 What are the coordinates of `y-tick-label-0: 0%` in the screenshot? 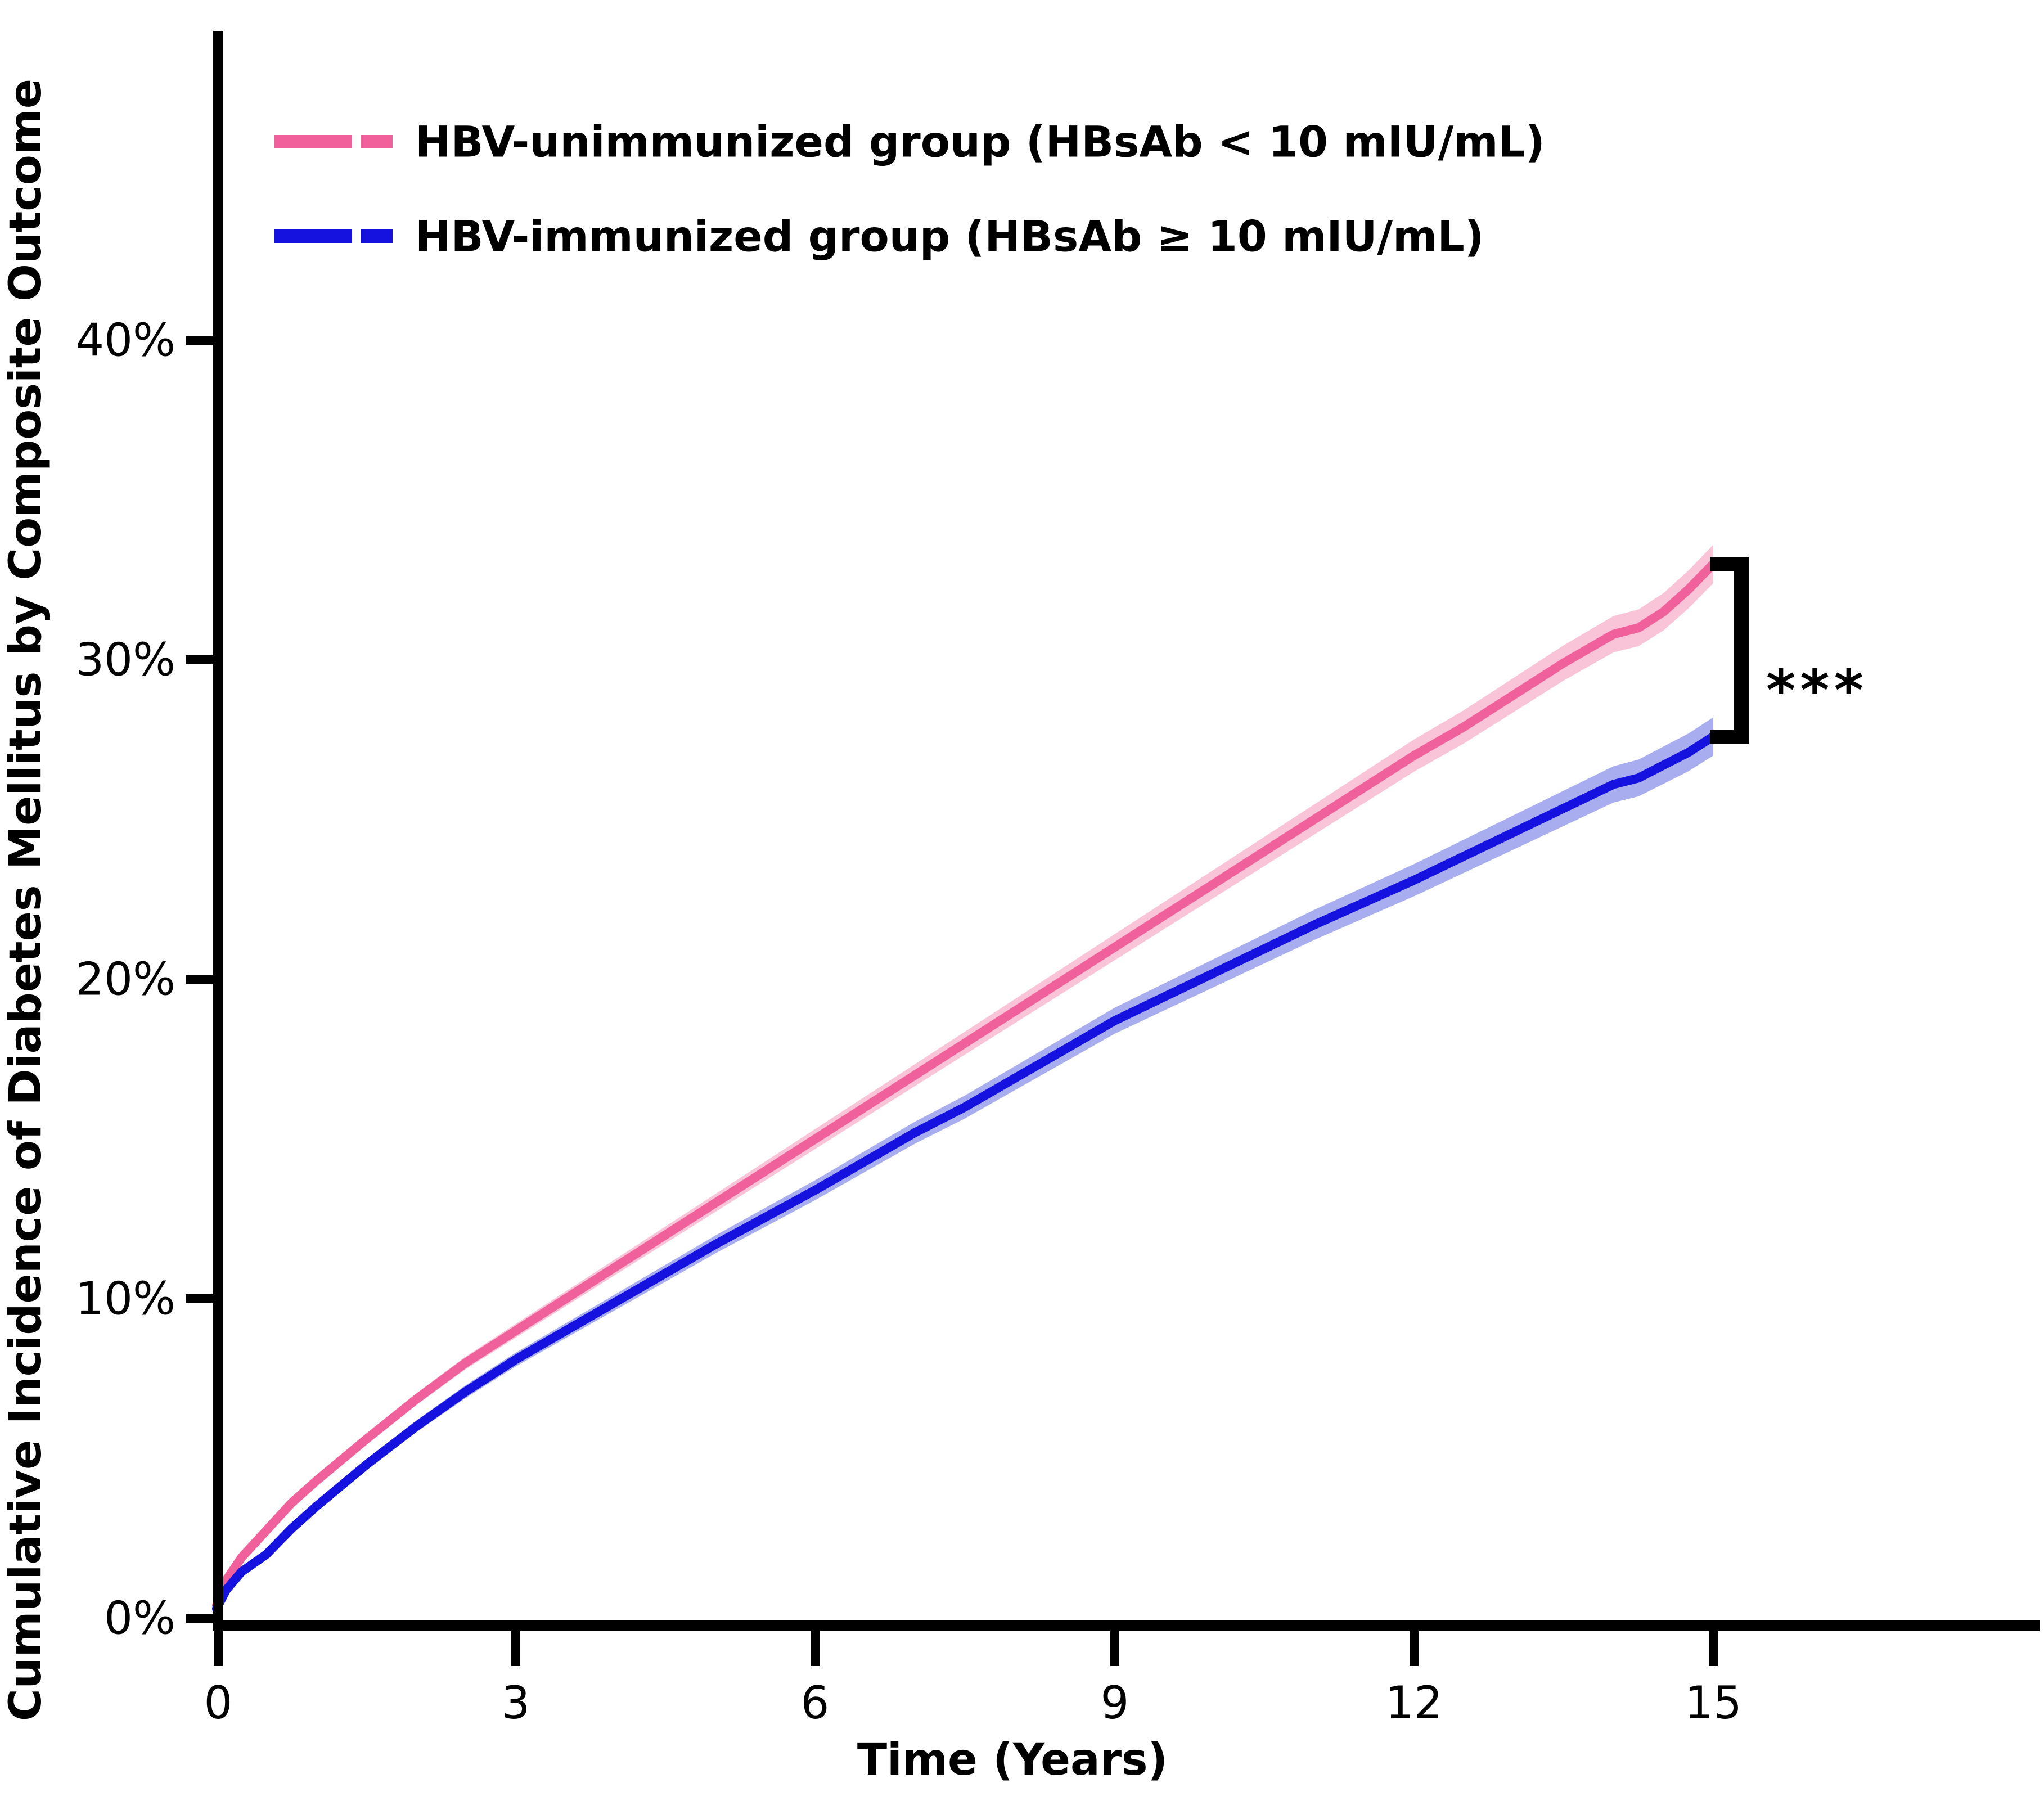 It's located at (139, 1618).